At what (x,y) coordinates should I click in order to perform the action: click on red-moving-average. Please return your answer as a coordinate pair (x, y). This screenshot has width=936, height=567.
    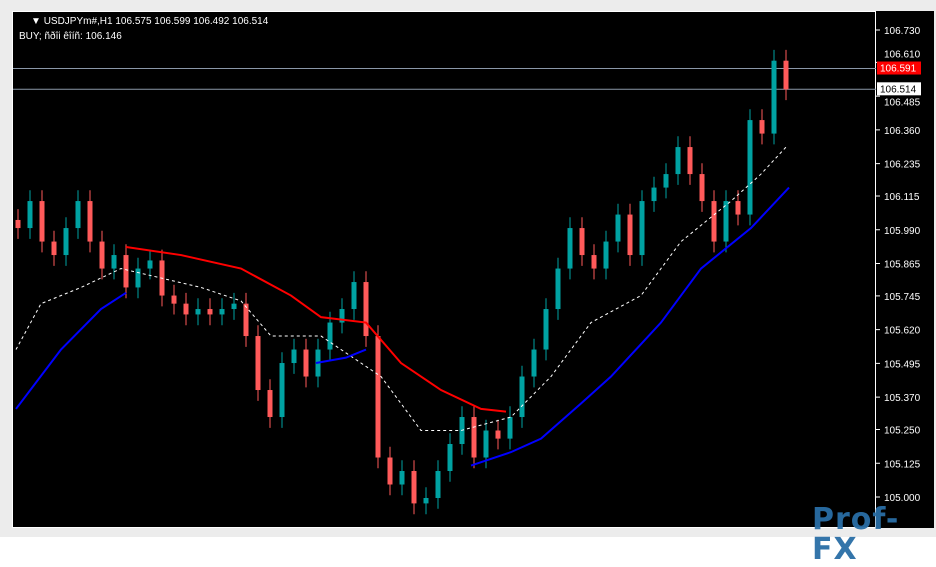
    Looking at the image, I should click on (316, 329).